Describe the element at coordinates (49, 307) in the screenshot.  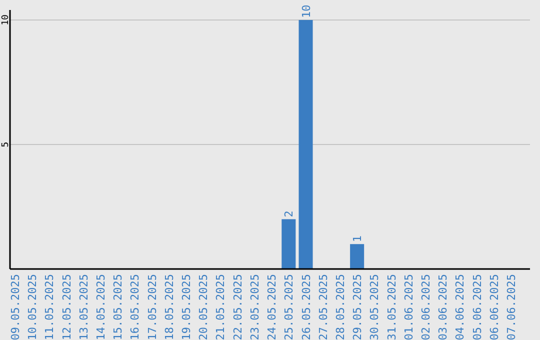
I see `x-tick-label: 11.05.2025` at that location.